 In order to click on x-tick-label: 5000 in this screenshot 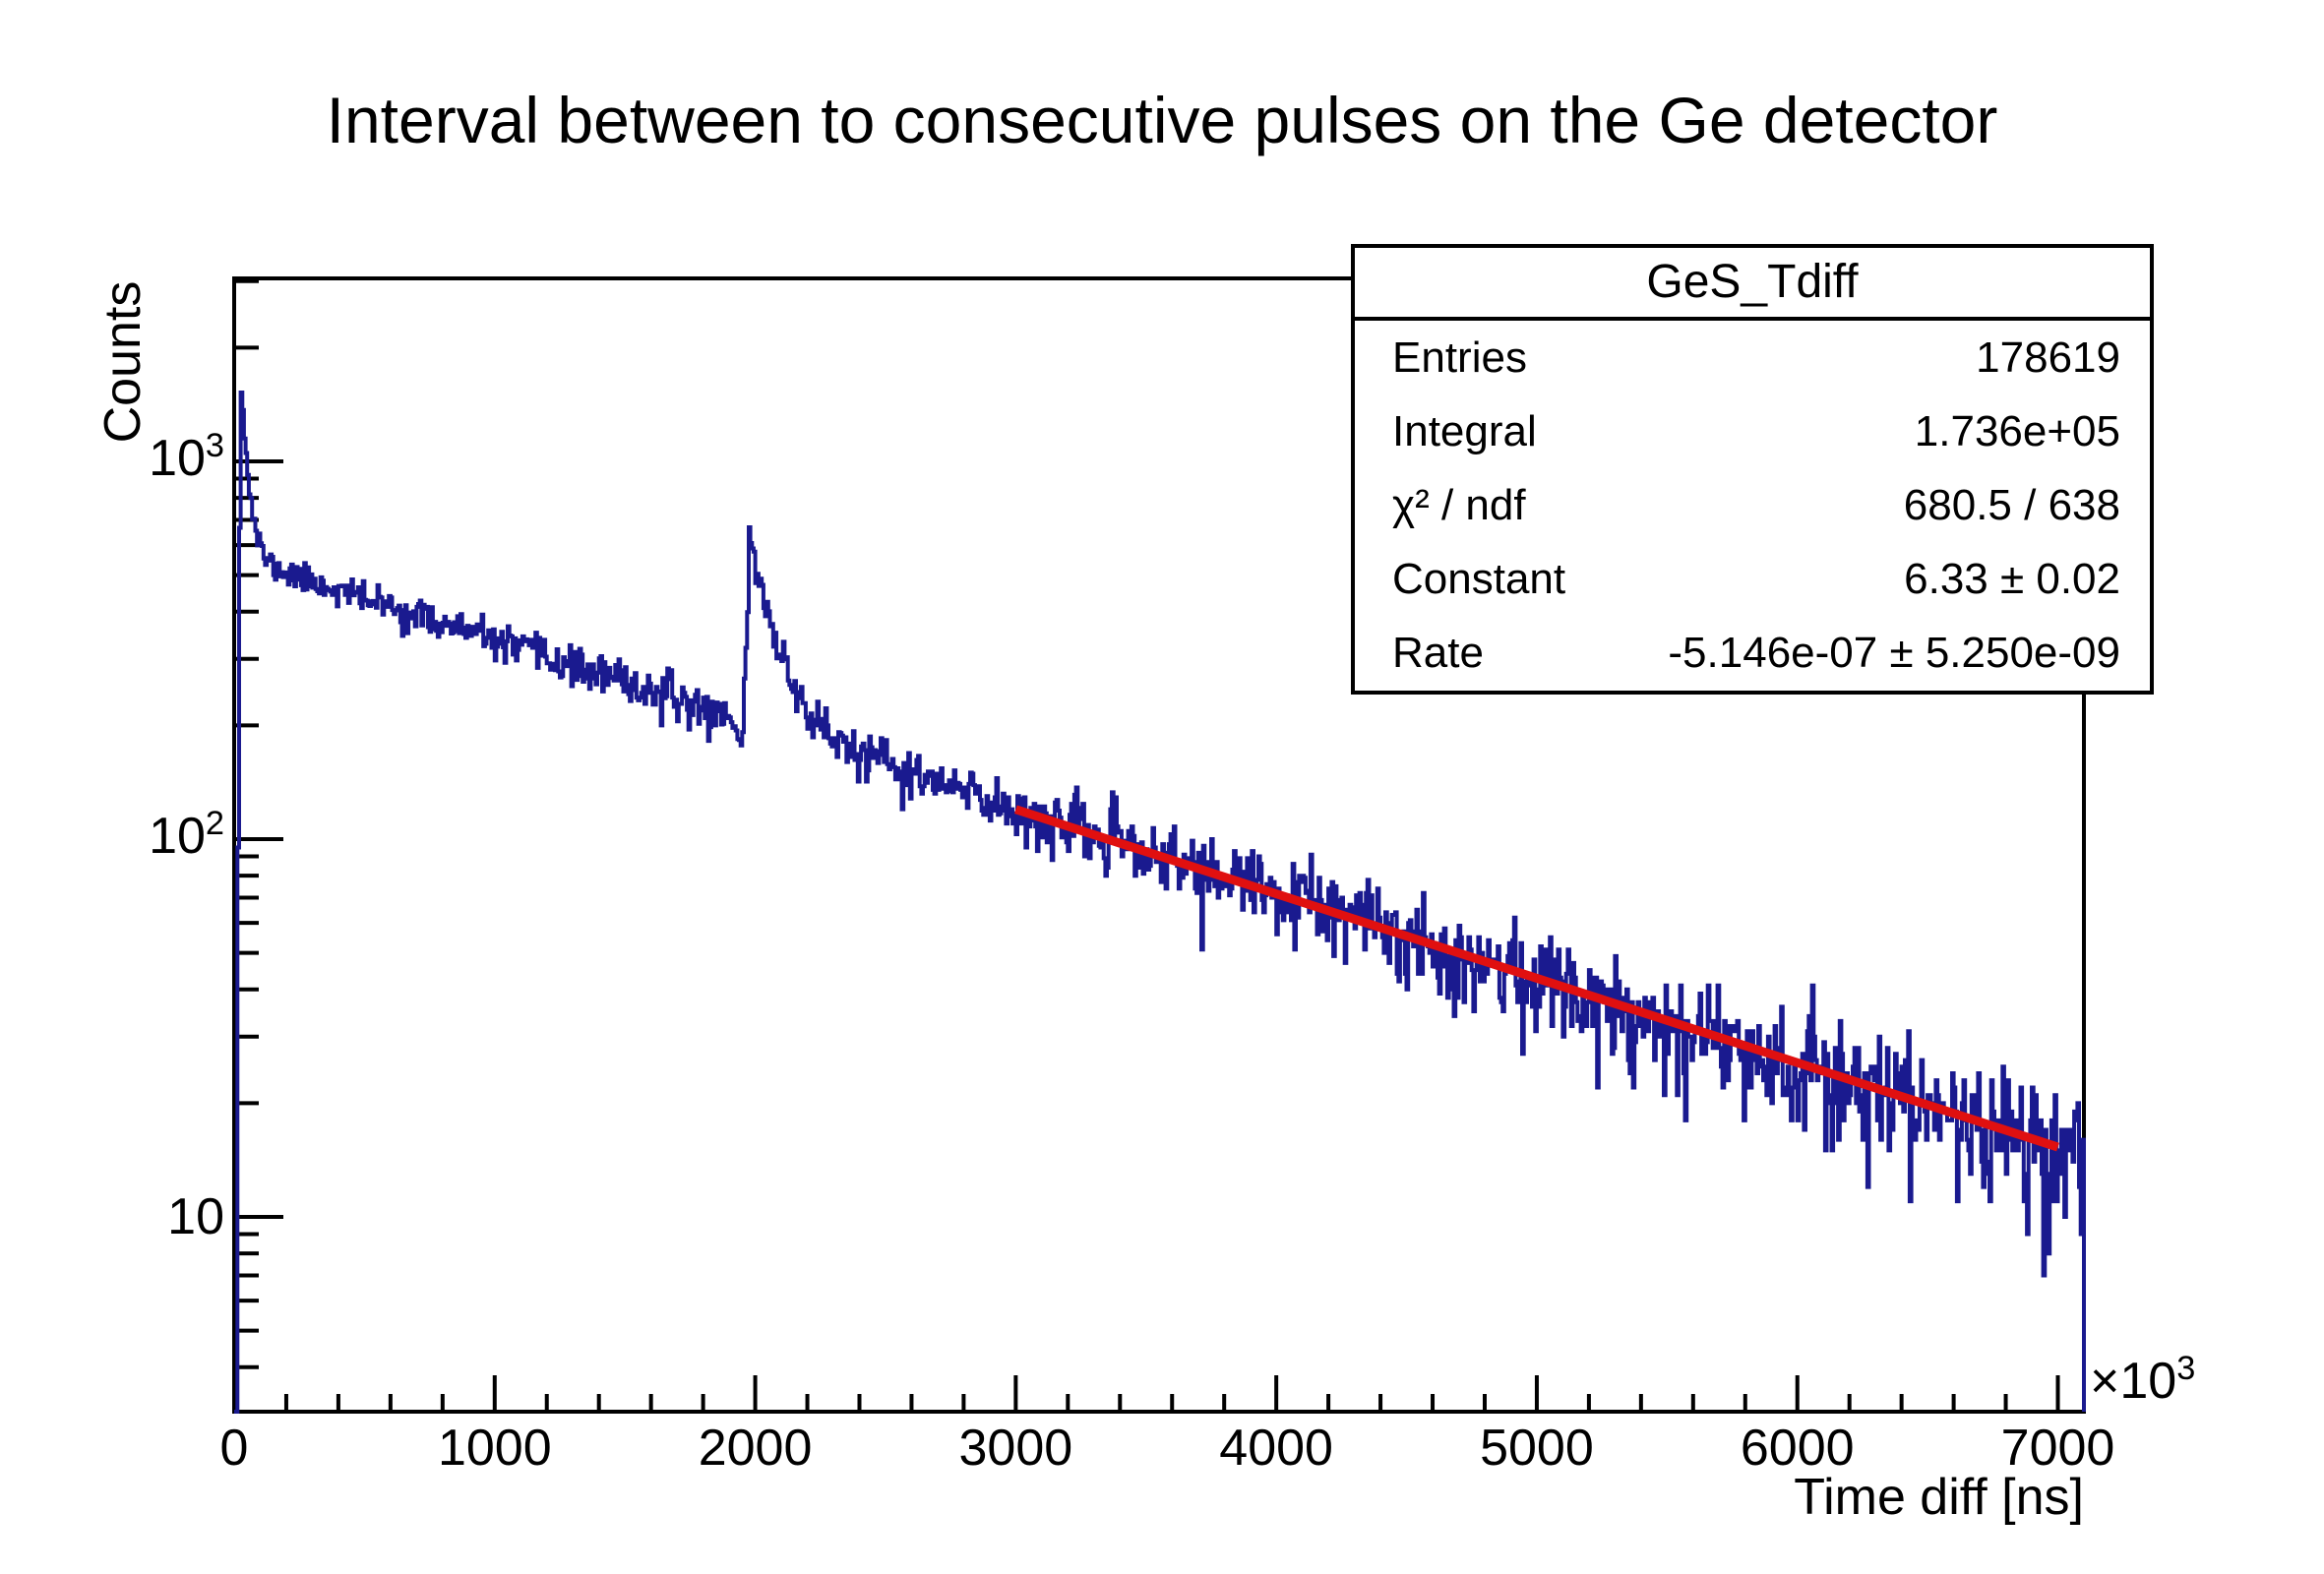, I will do `click(1537, 1448)`.